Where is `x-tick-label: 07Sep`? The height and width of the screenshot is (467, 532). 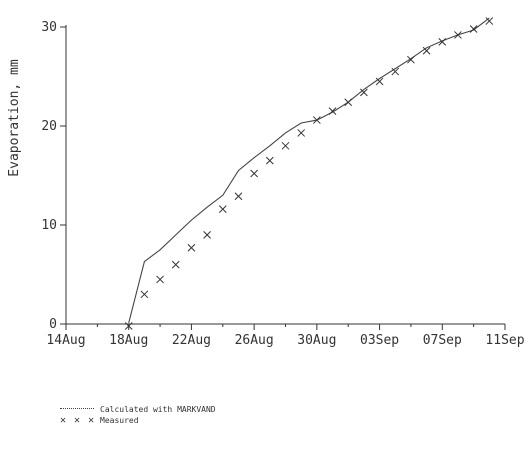 x-tick-label: 07Sep is located at coordinates (442, 340).